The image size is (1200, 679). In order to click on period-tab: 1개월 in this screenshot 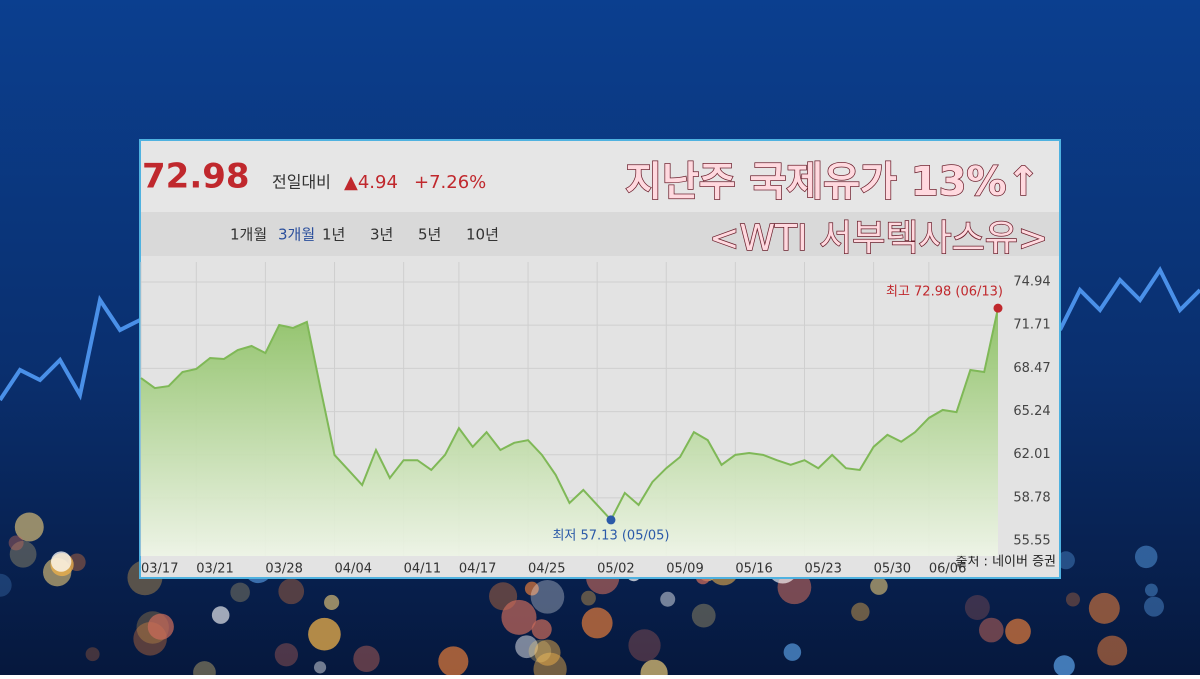, I will do `click(248, 235)`.